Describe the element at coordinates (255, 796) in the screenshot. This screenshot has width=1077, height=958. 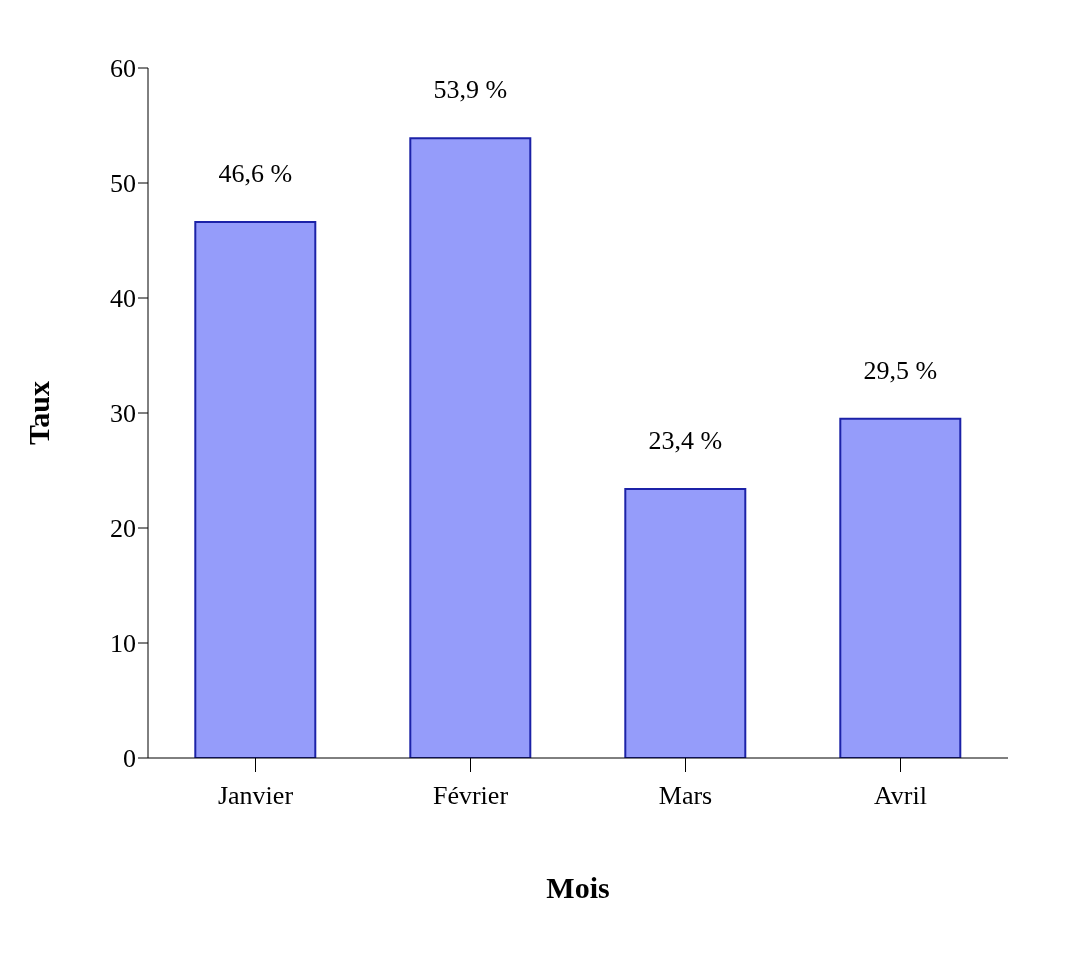
I see `x-tick-label: Janvier` at that location.